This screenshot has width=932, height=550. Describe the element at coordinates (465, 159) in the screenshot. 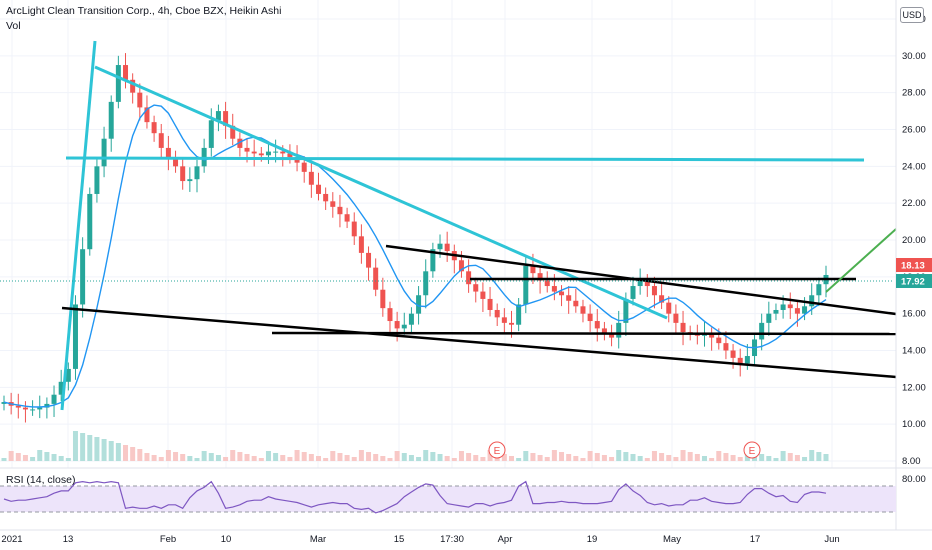

I see `trend-cyan-horizontal` at that location.